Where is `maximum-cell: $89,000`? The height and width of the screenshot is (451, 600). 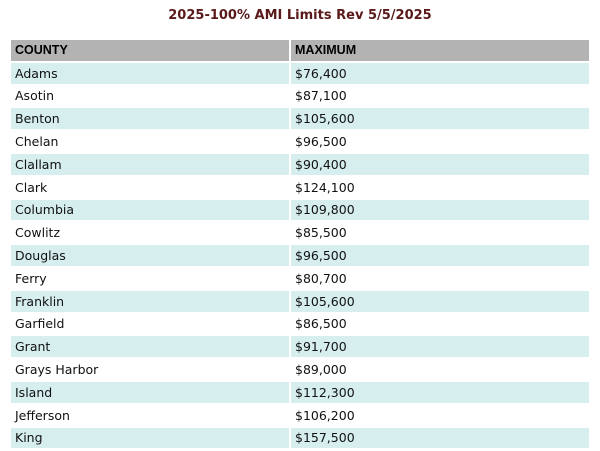
maximum-cell: $89,000 is located at coordinates (440, 369).